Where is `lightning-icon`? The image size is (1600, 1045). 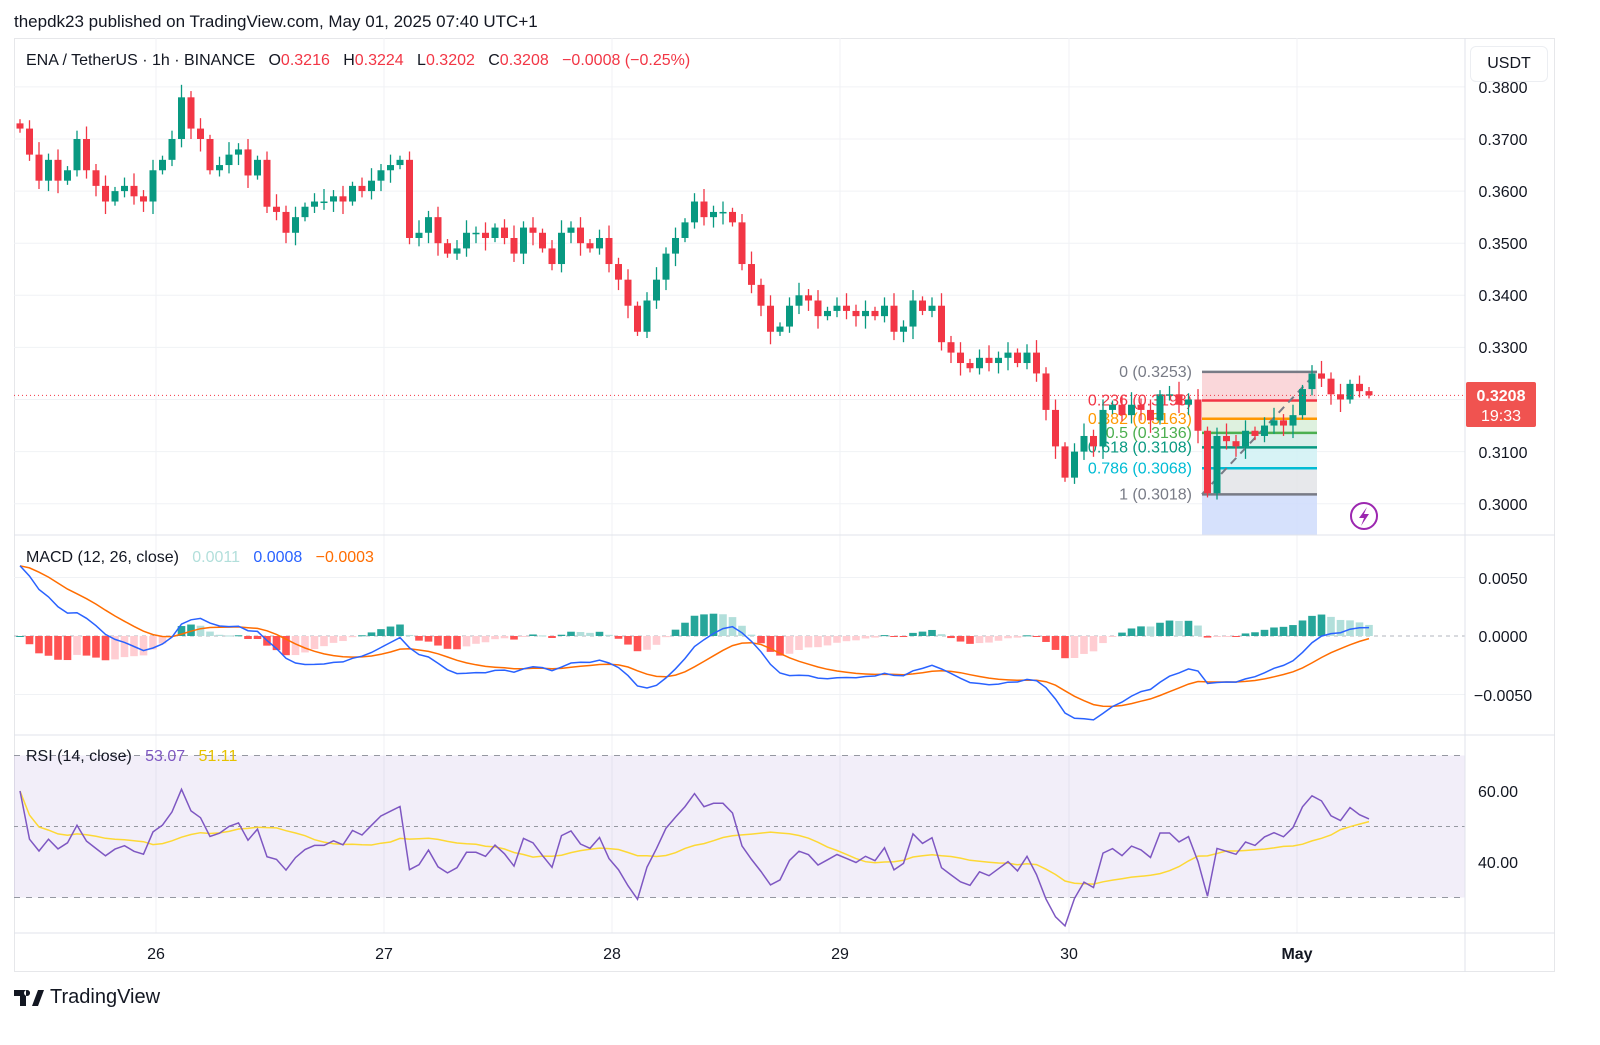 lightning-icon is located at coordinates (1364, 516).